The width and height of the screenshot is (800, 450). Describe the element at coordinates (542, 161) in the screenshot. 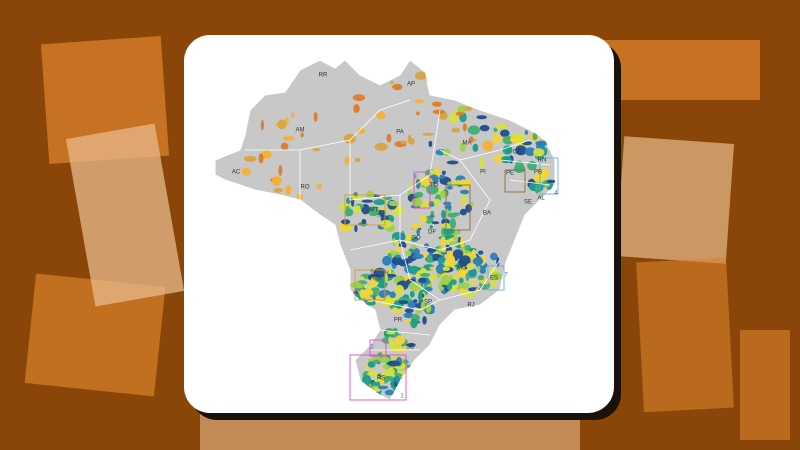

I see `state-label: RN` at that location.